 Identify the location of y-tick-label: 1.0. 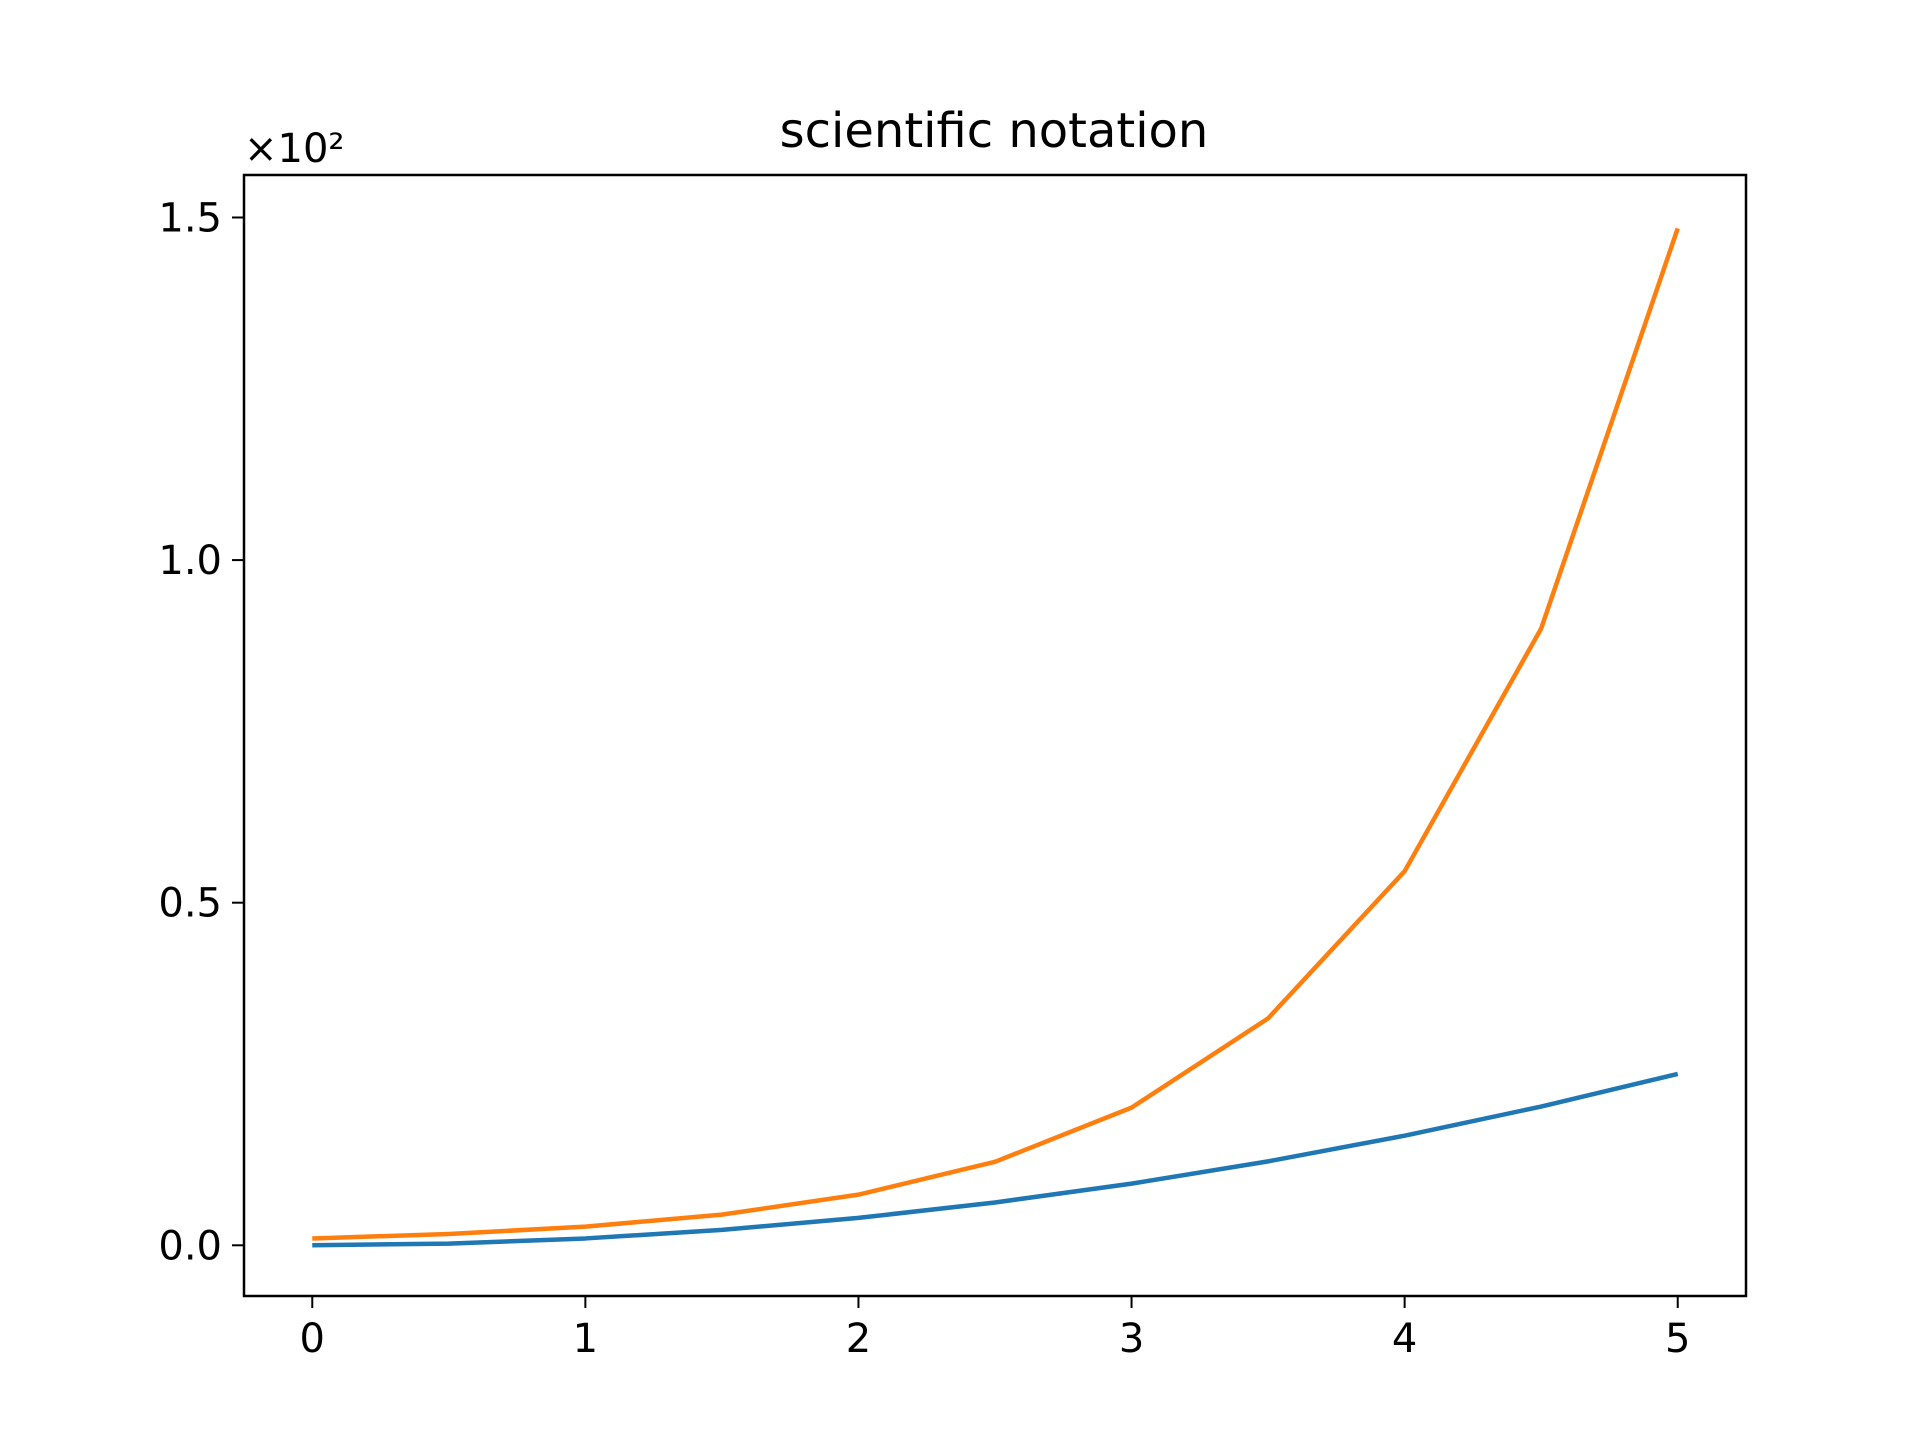
(190, 561).